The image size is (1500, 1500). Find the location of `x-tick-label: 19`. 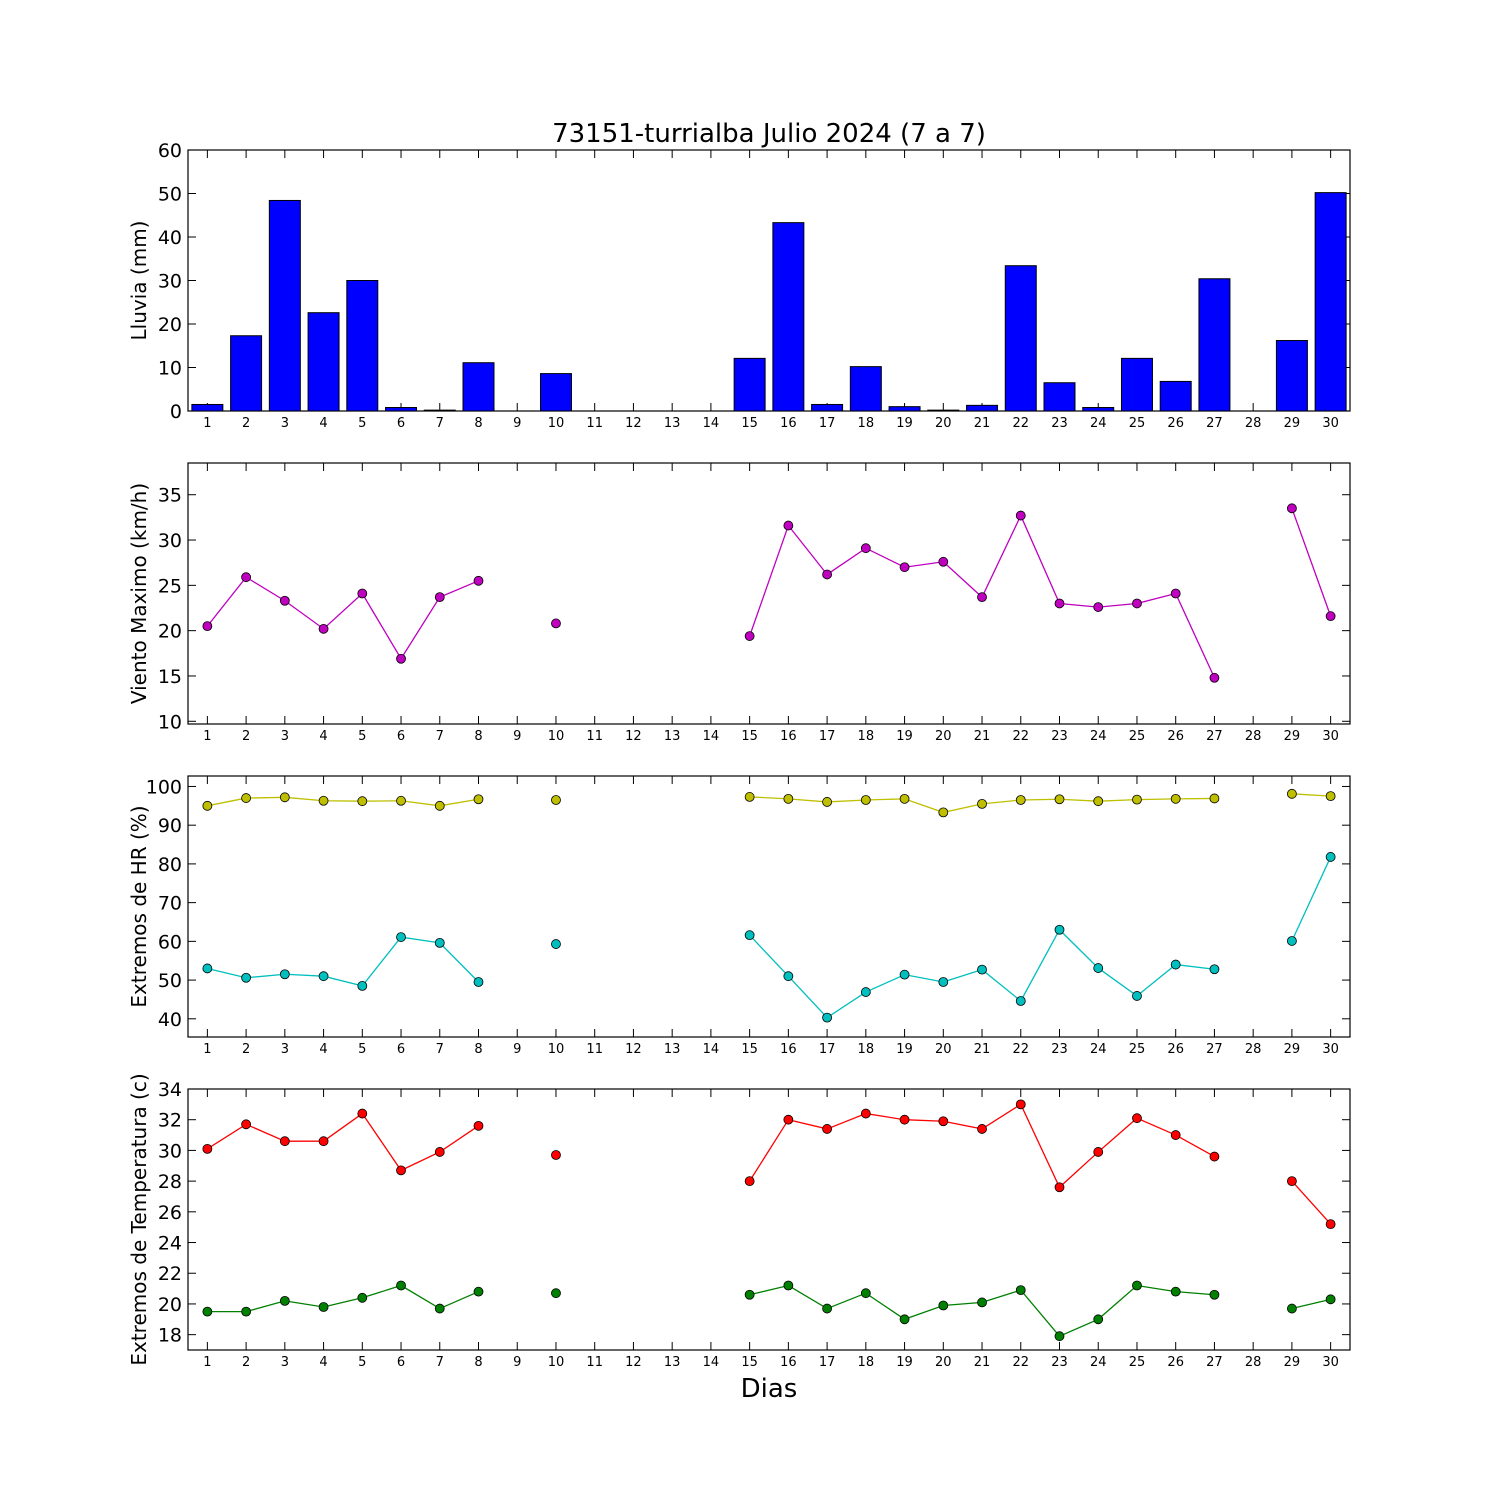

x-tick-label: 19 is located at coordinates (904, 736).